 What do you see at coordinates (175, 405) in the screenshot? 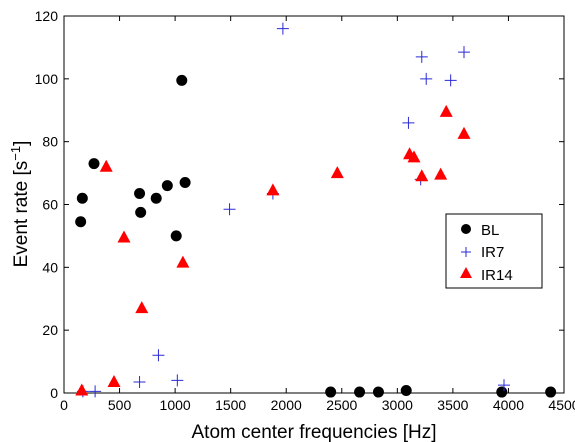
I see `x-tick-label: 1000` at bounding box center [175, 405].